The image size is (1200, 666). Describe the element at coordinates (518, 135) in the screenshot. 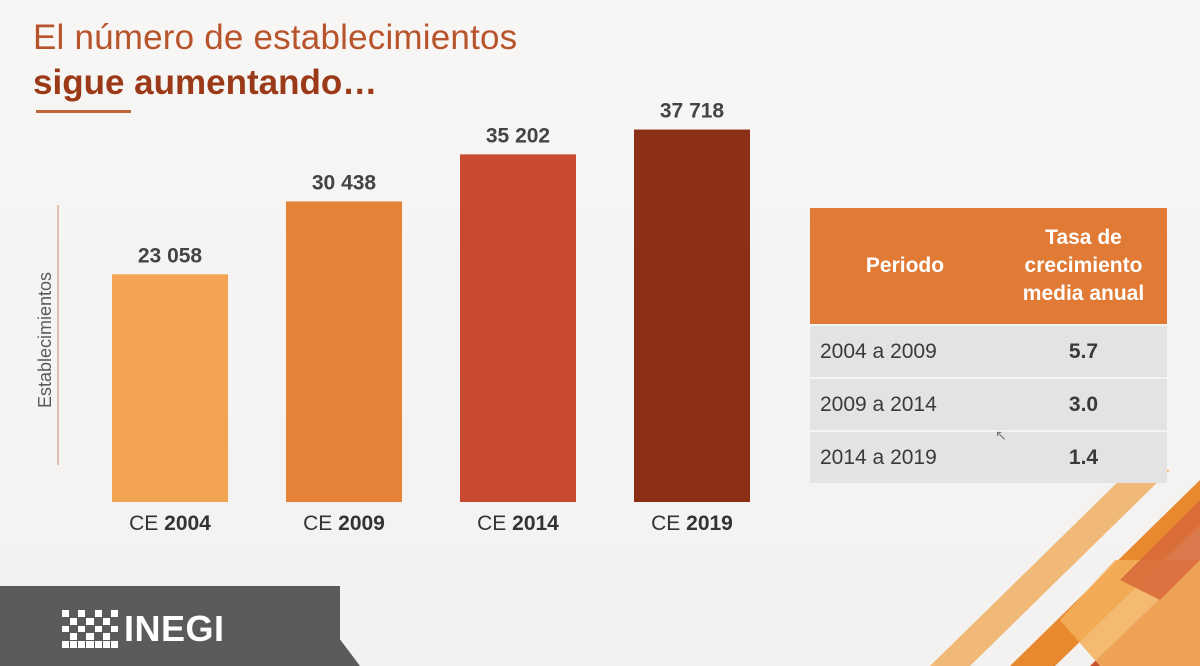

I see `value-label-2014: 35 202` at that location.